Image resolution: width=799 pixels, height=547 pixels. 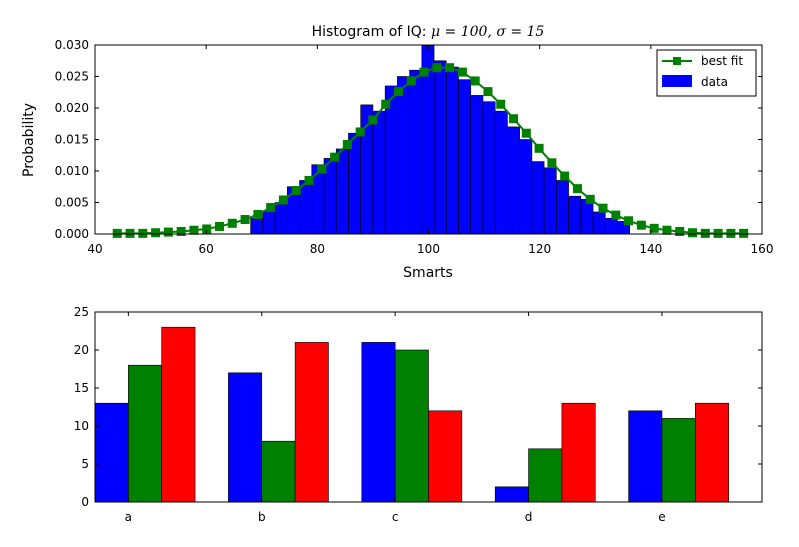 What do you see at coordinates (81, 350) in the screenshot?
I see `bar-y-tick-label: 20` at bounding box center [81, 350].